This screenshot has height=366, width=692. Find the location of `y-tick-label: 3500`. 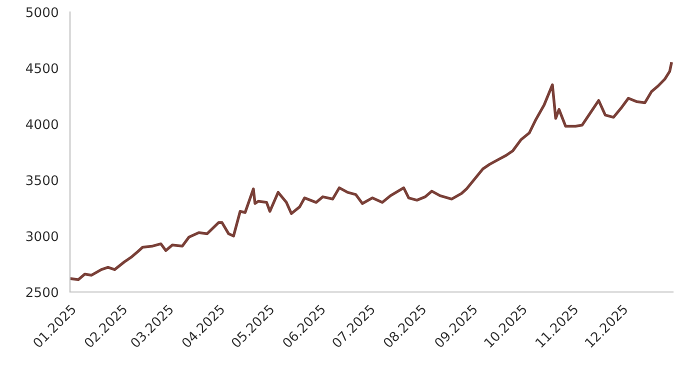

y-tick-label: 3500 is located at coordinates (42, 180).